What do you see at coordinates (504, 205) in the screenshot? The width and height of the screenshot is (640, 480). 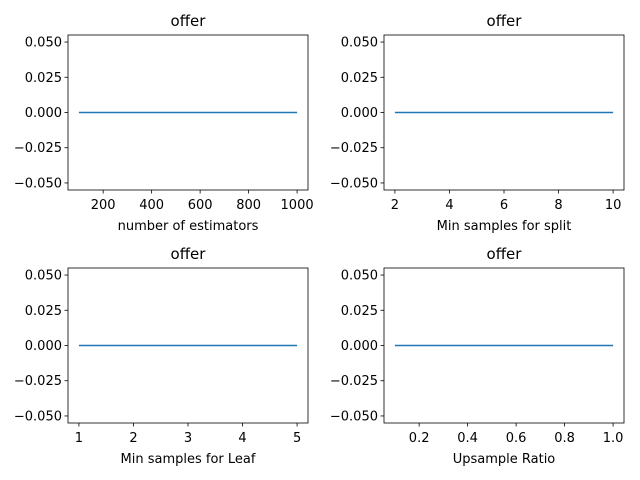 I see `x-tick-label: 6` at bounding box center [504, 205].